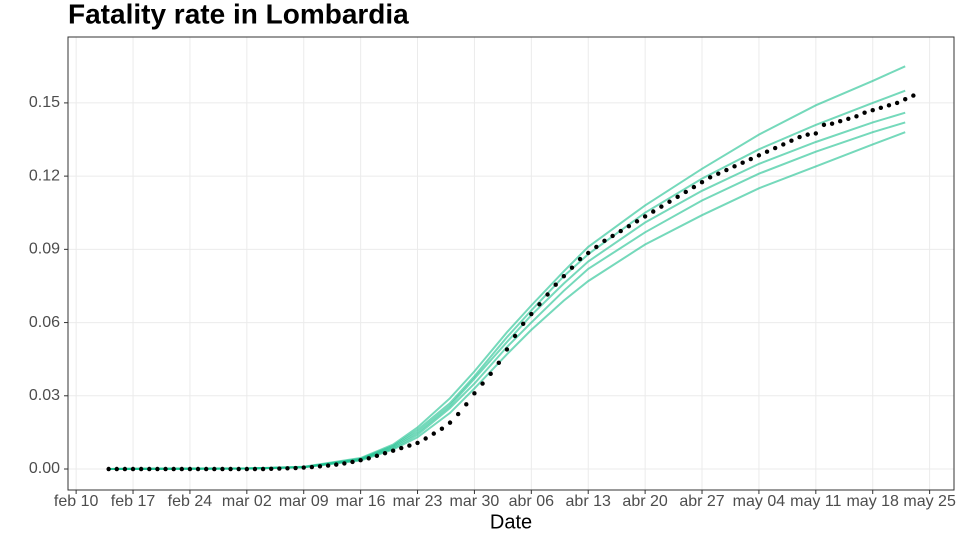  What do you see at coordinates (44, 249) in the screenshot?
I see `y-tick-label: 0.09` at bounding box center [44, 249].